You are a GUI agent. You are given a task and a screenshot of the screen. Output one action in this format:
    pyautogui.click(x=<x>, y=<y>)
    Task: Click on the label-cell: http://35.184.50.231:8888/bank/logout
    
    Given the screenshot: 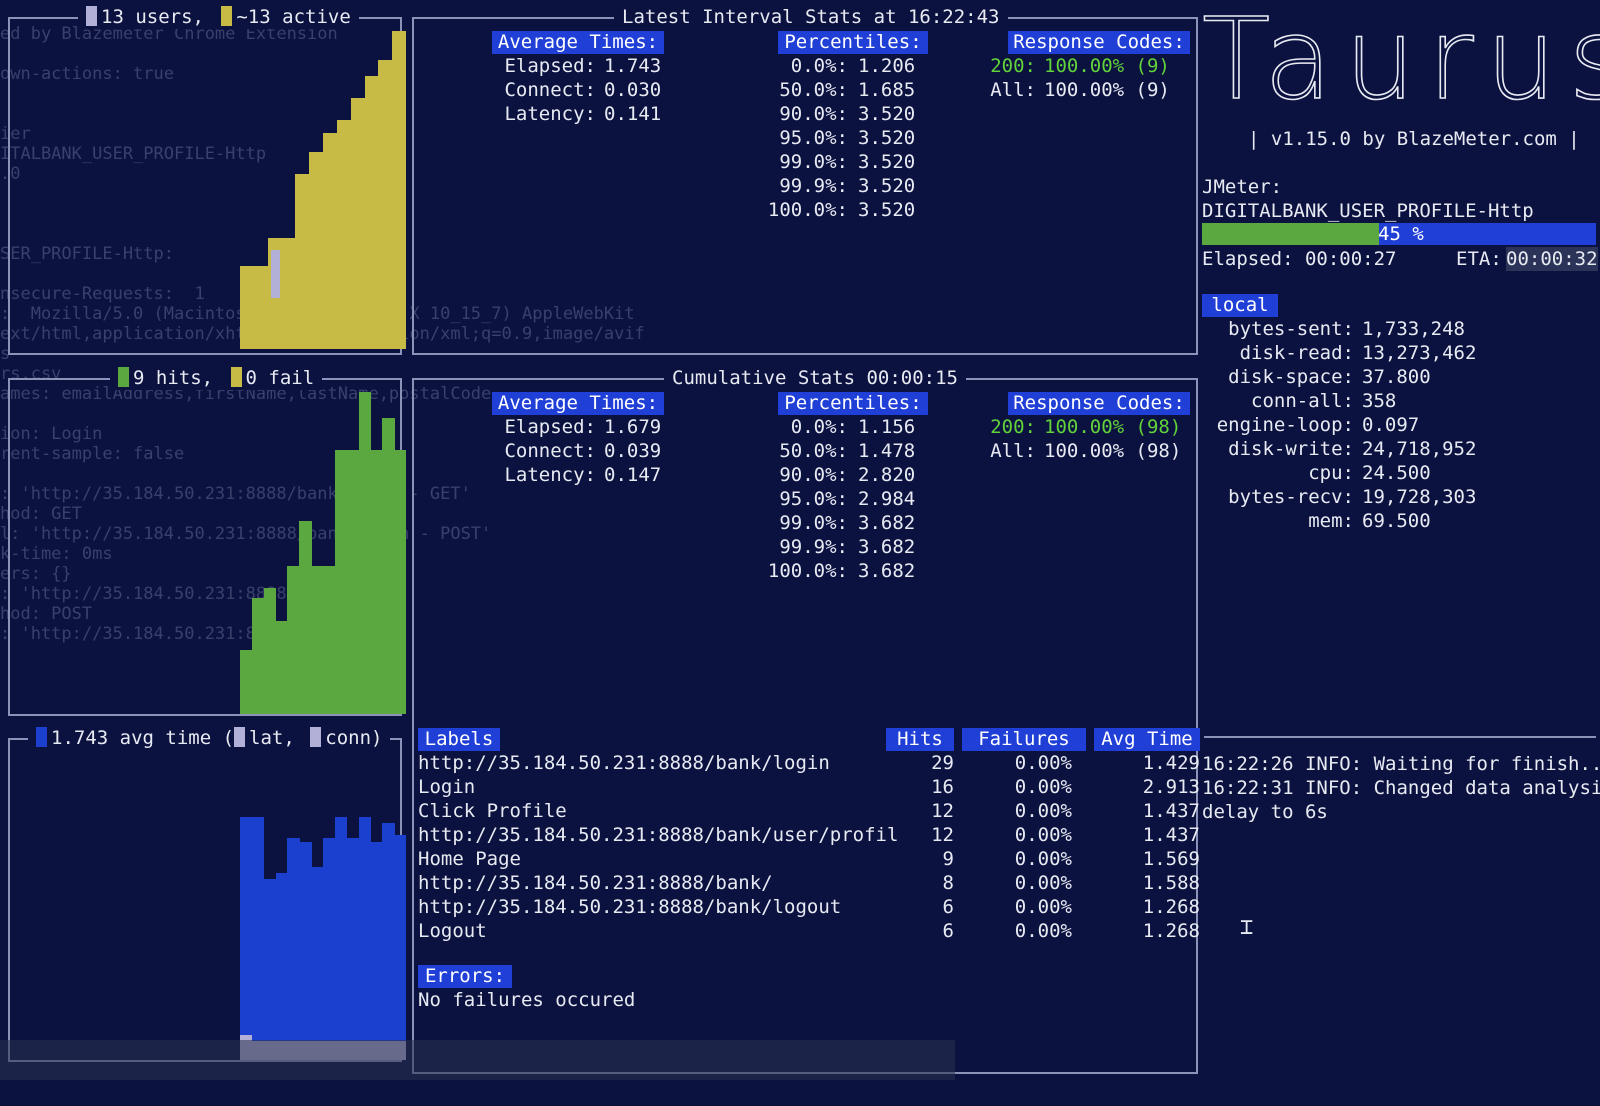 What is the action you would take?
    pyautogui.click(x=630, y=907)
    